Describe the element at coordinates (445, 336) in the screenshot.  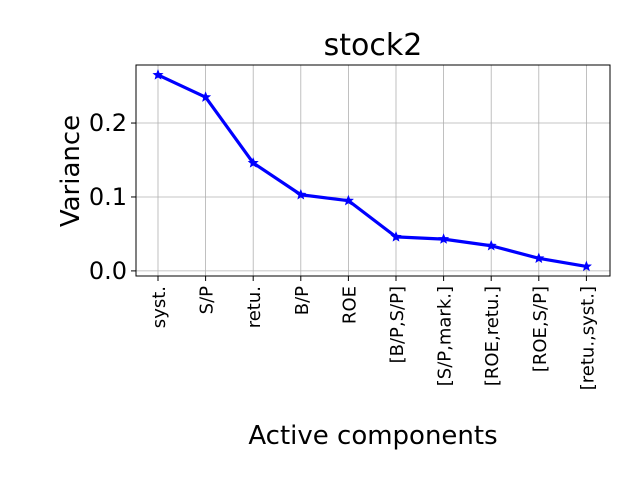
I see `x-tick-label: [S/P,mark.]` at that location.